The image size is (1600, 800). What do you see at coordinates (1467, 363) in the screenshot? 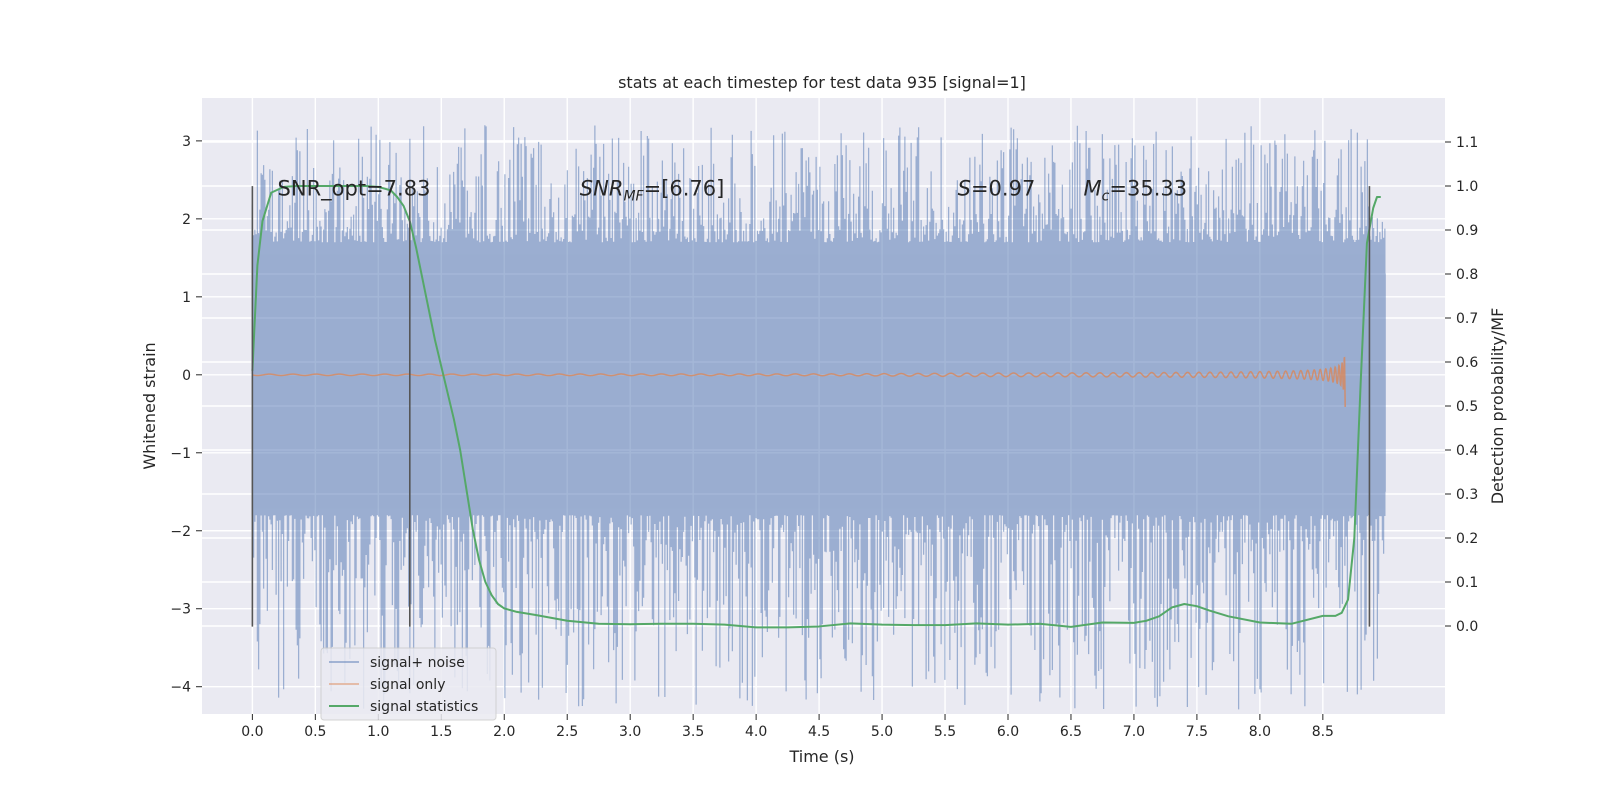
I see `y2-tick-label: 0.6` at bounding box center [1467, 363].